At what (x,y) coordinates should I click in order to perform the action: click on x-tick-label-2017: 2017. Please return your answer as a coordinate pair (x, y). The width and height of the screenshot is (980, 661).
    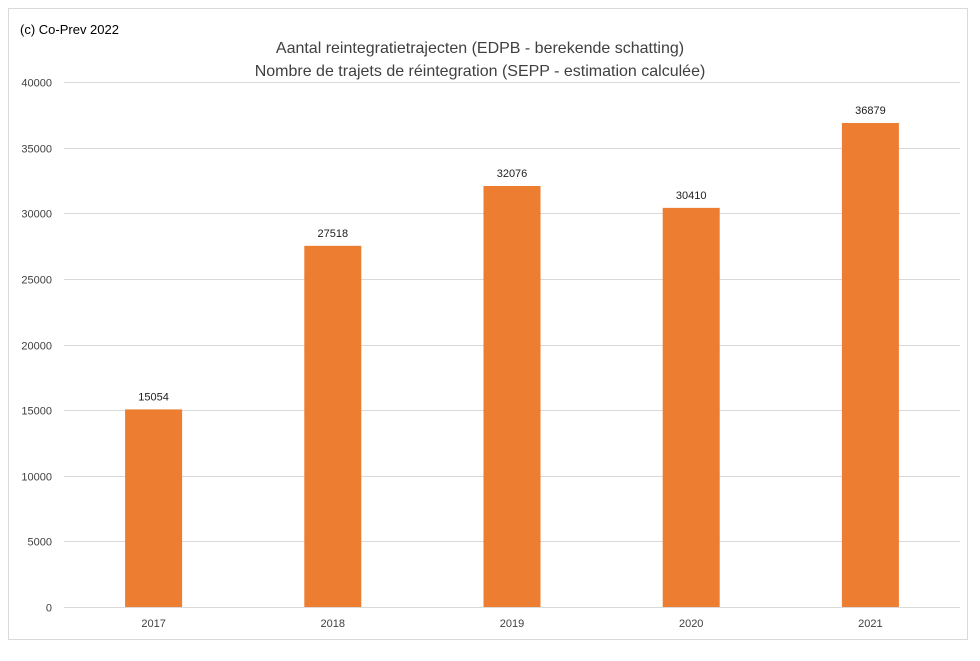
    Looking at the image, I should click on (153, 624).